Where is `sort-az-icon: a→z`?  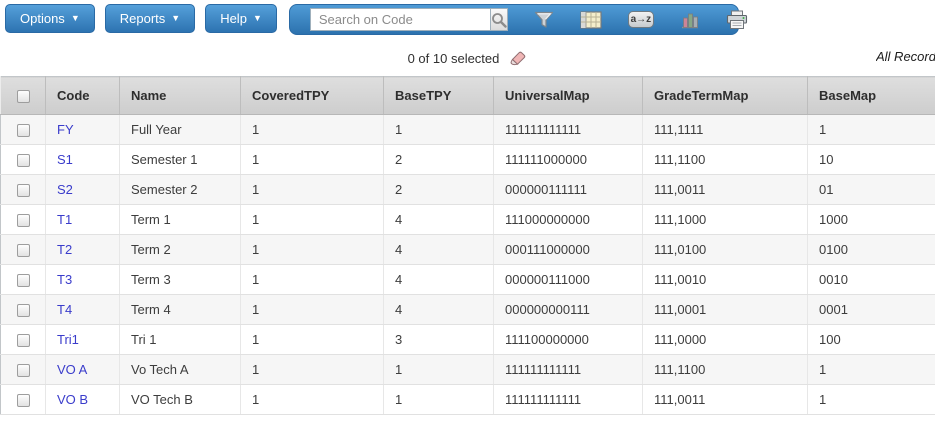
sort-az-icon: a→z is located at coordinates (640, 19).